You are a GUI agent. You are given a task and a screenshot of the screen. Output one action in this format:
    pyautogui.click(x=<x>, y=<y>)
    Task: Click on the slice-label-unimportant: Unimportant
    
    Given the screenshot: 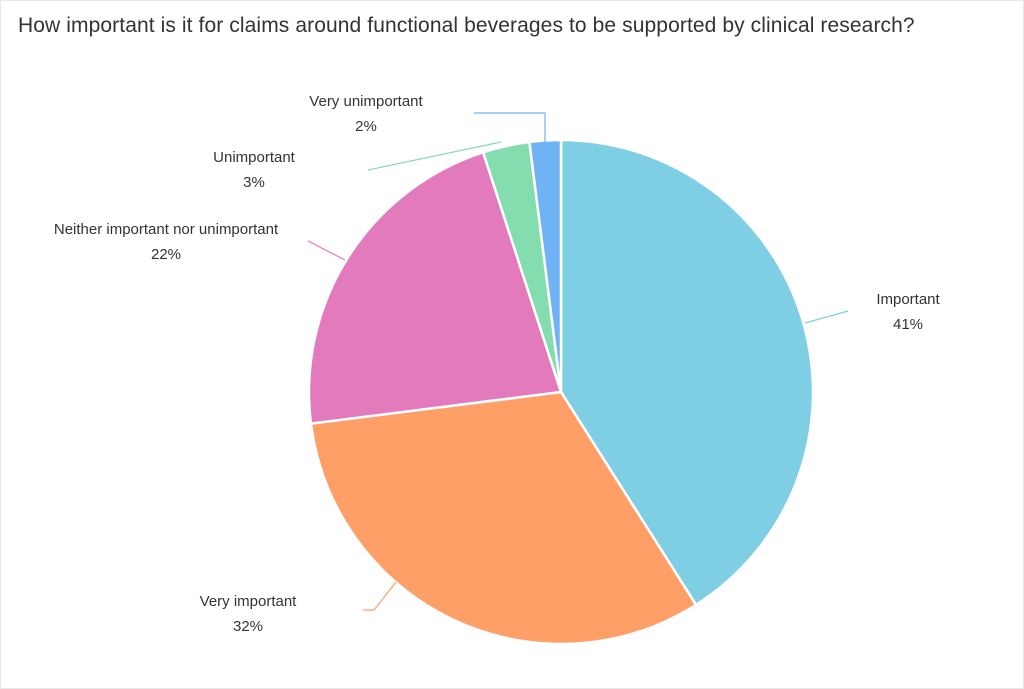 What is the action you would take?
    pyautogui.click(x=254, y=157)
    